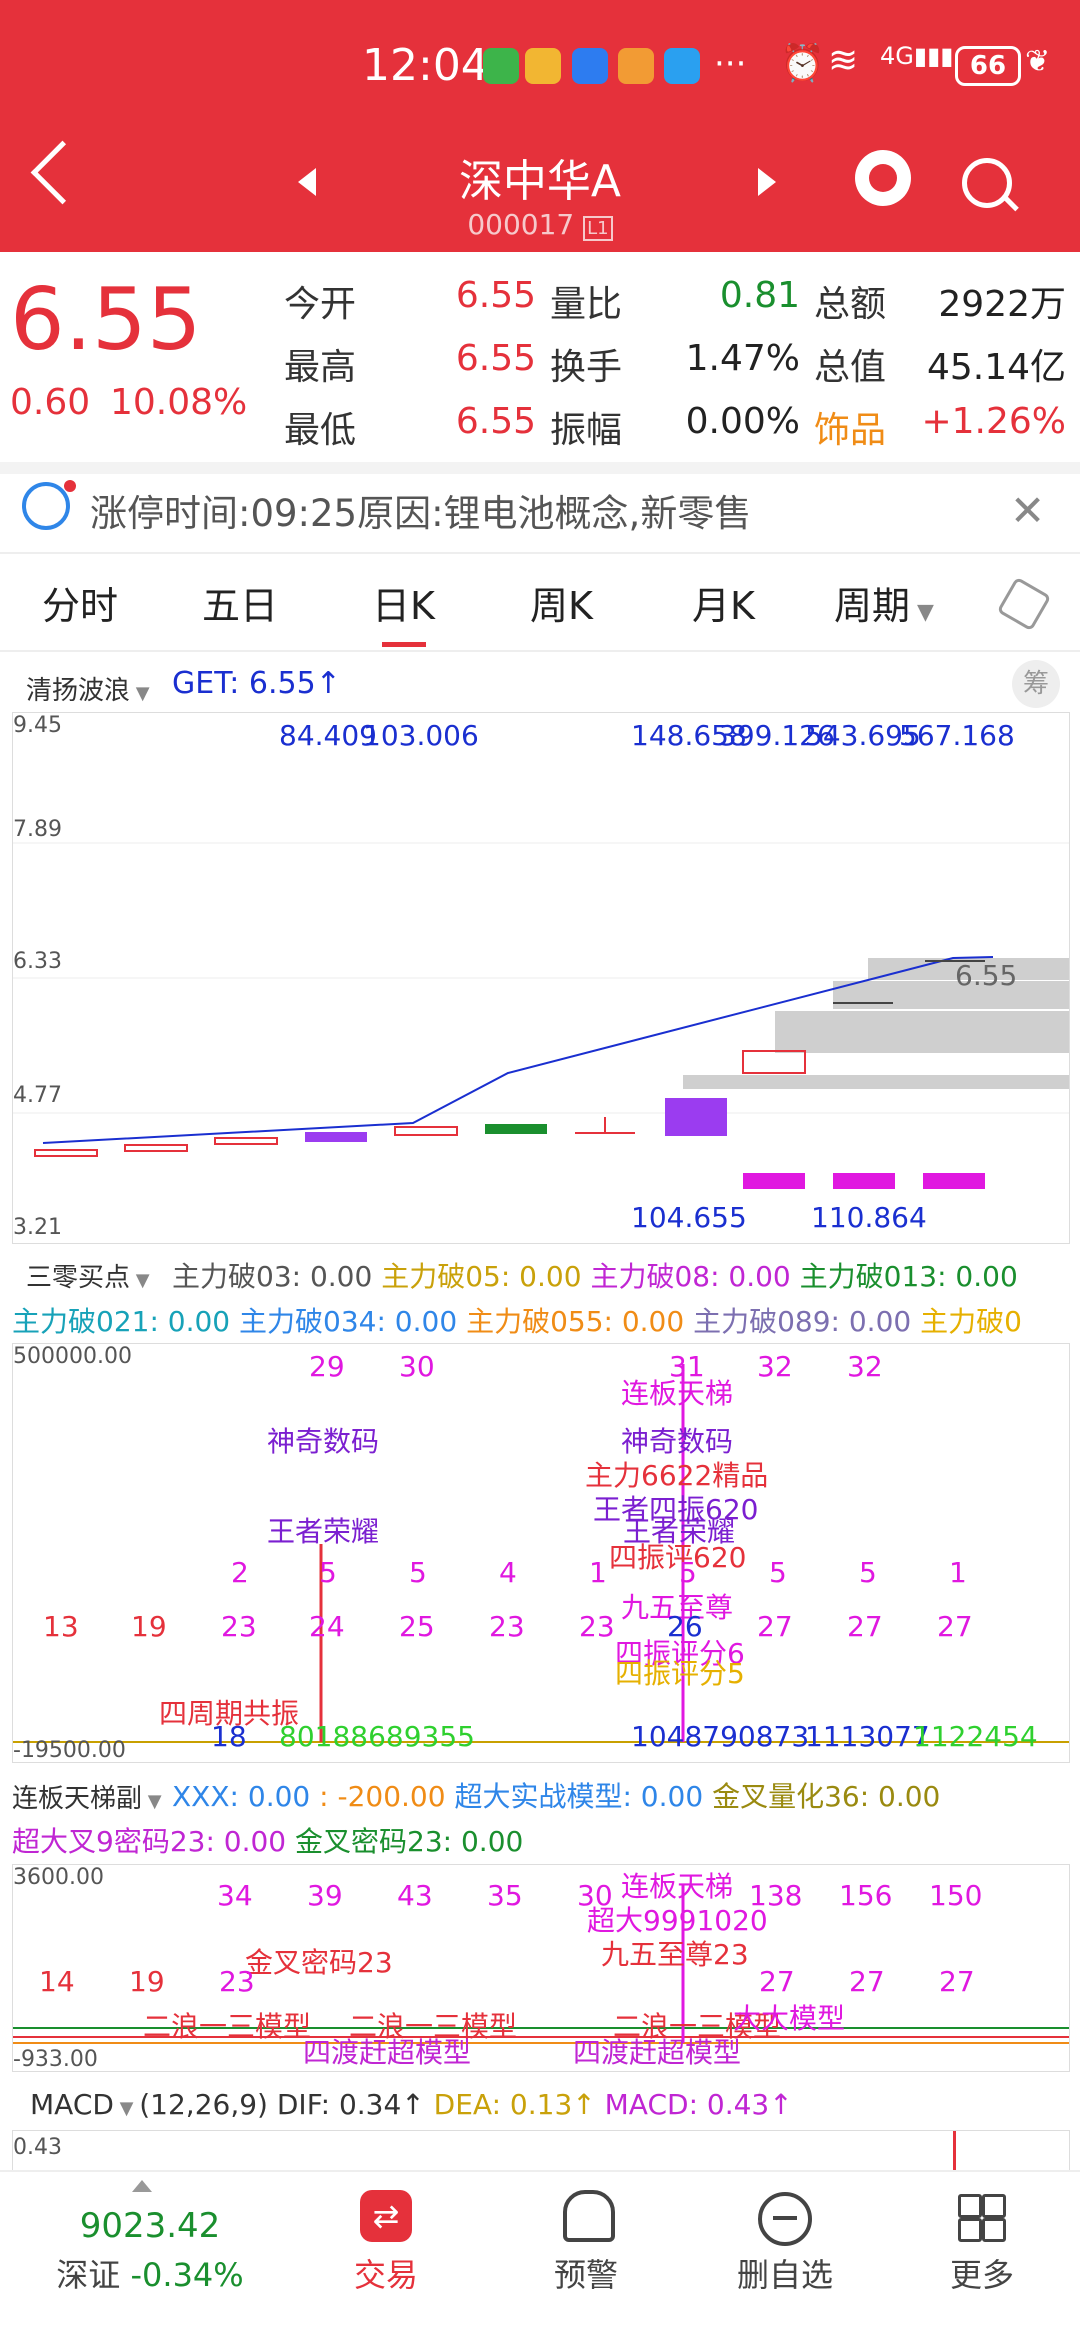 The height and width of the screenshot is (2326, 1080). Describe the element at coordinates (385, 2275) in the screenshot. I see `nav-trade: 交易` at that location.